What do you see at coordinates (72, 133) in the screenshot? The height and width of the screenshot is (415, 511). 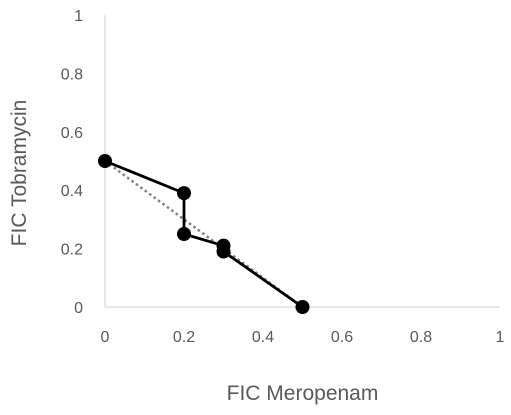 I see `y-tick-label: 0.6` at bounding box center [72, 133].